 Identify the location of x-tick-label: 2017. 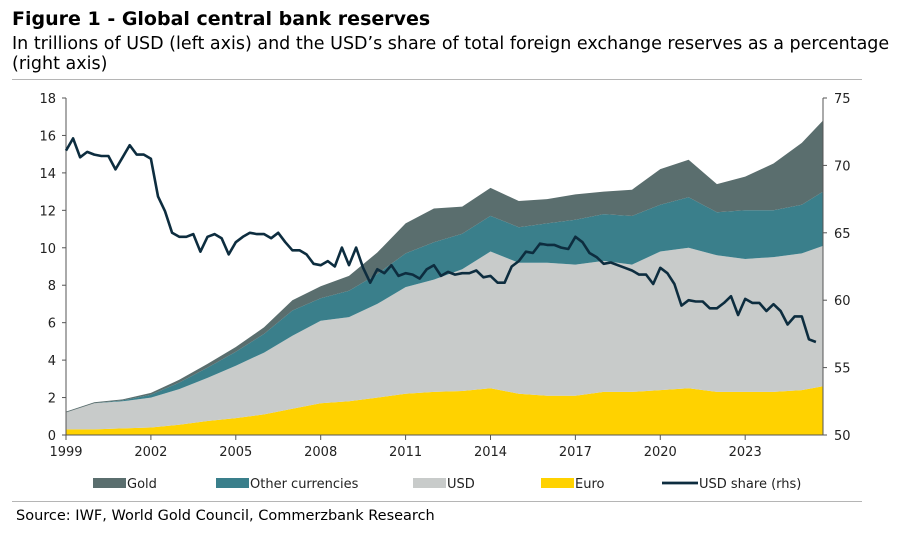
(575, 452).